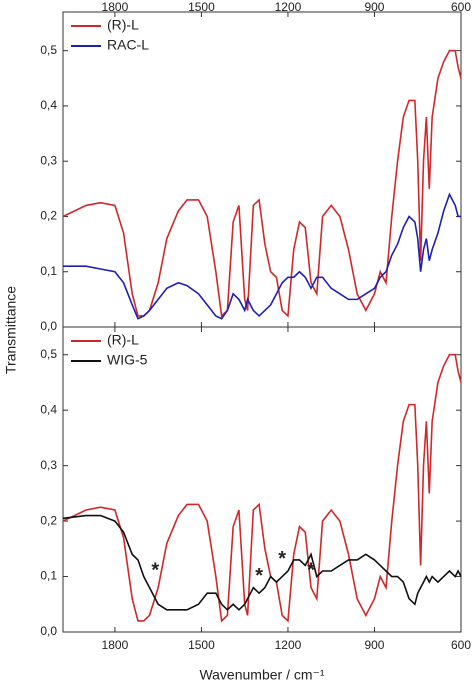  Describe the element at coordinates (127, 360) in the screenshot. I see `legend-label: WIG-5` at that location.